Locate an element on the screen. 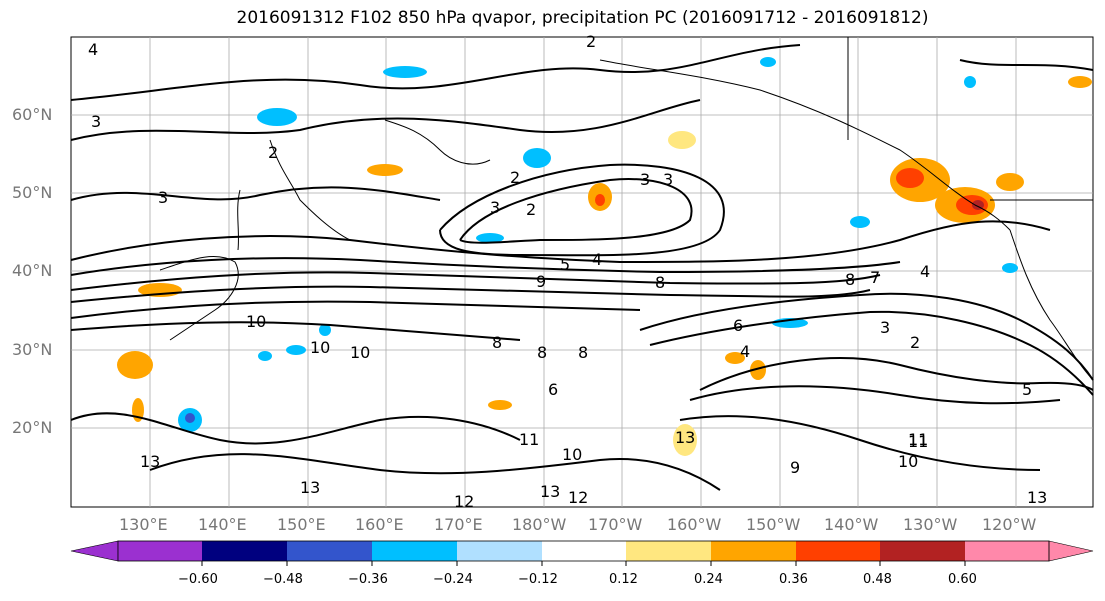 This screenshot has width=1105, height=601. coastline-kuril is located at coordinates (310, 190).